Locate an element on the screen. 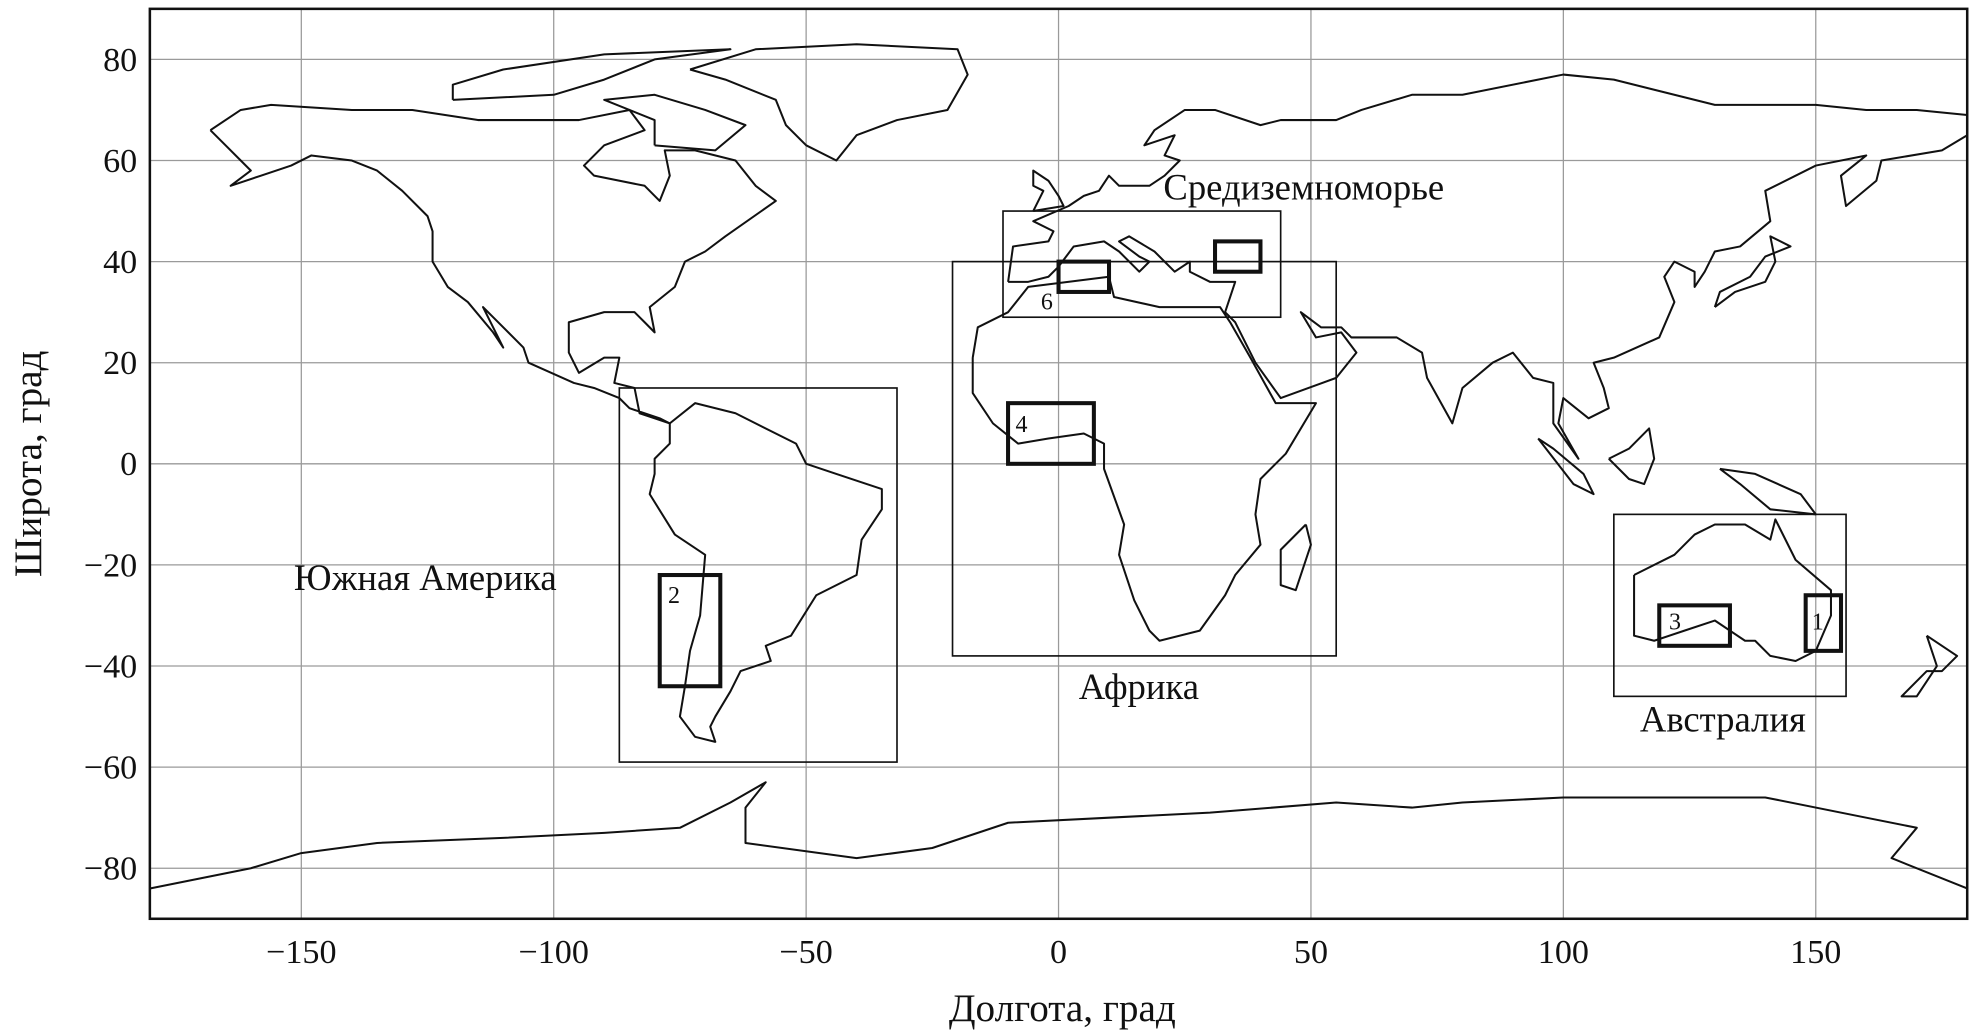  coastline-japan is located at coordinates (1752, 271).